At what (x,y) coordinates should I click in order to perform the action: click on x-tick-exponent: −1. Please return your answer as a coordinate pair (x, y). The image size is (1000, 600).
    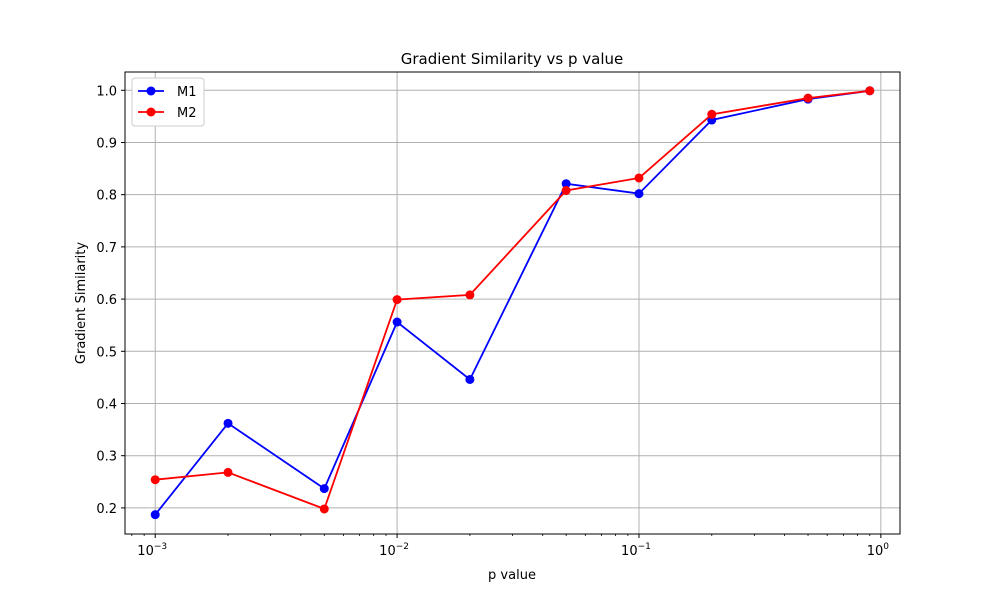
    Looking at the image, I should click on (644, 547).